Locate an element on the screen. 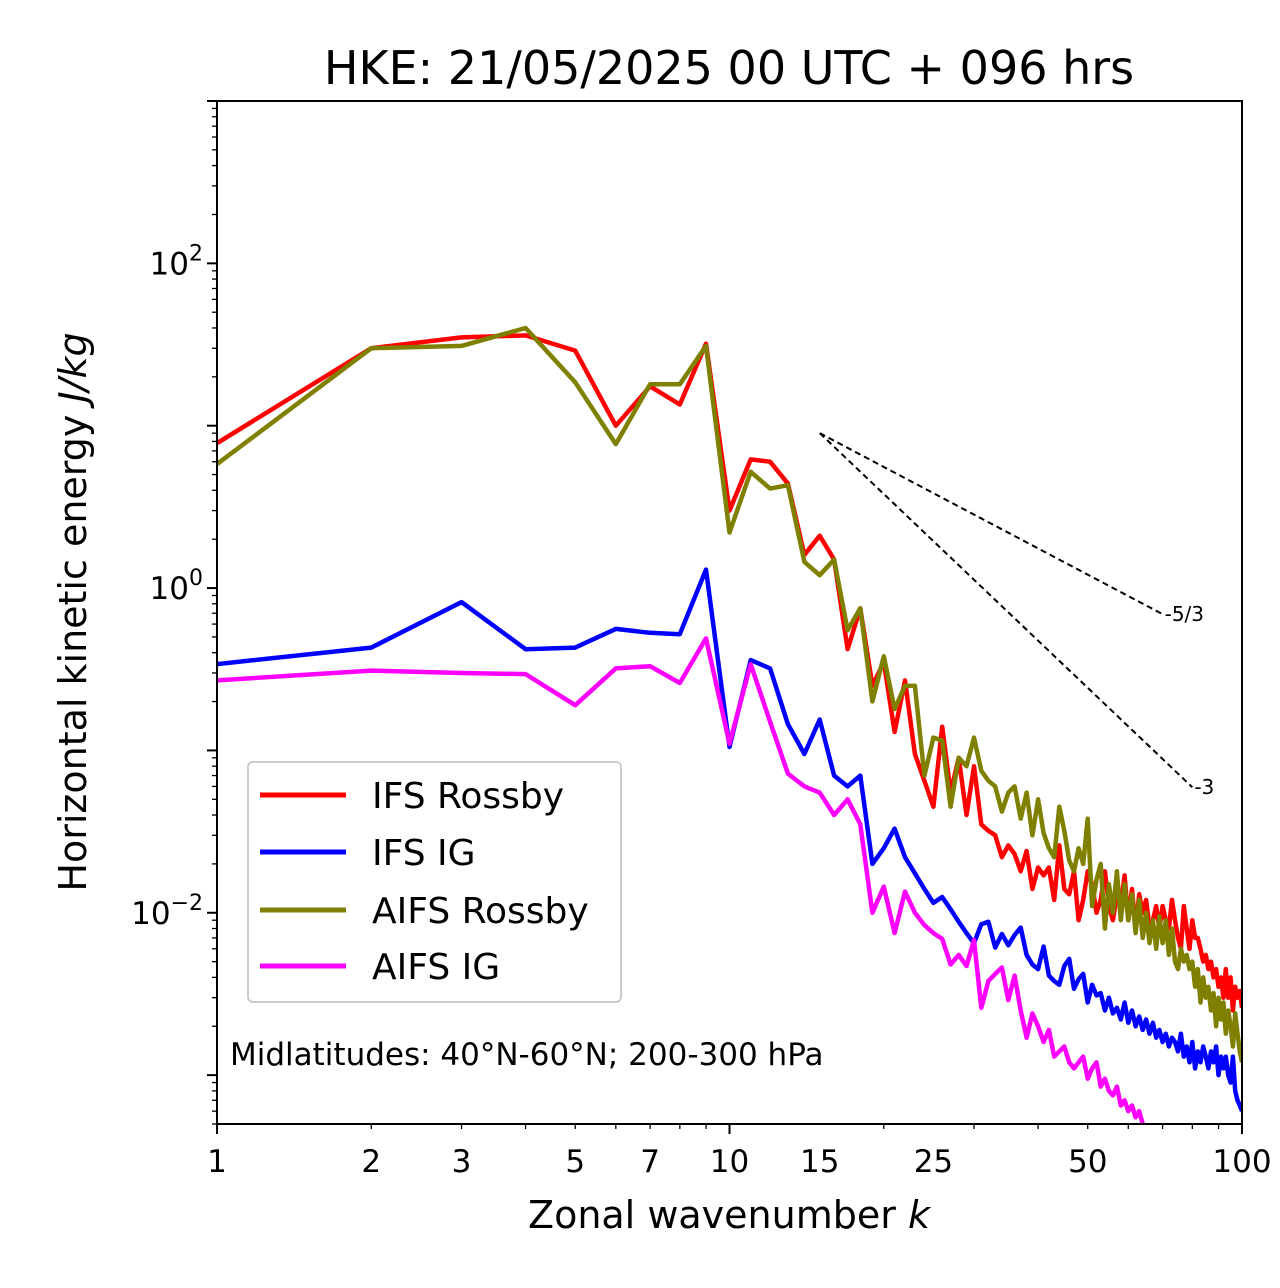  x-tick-label-1: 1 is located at coordinates (217, 1162).